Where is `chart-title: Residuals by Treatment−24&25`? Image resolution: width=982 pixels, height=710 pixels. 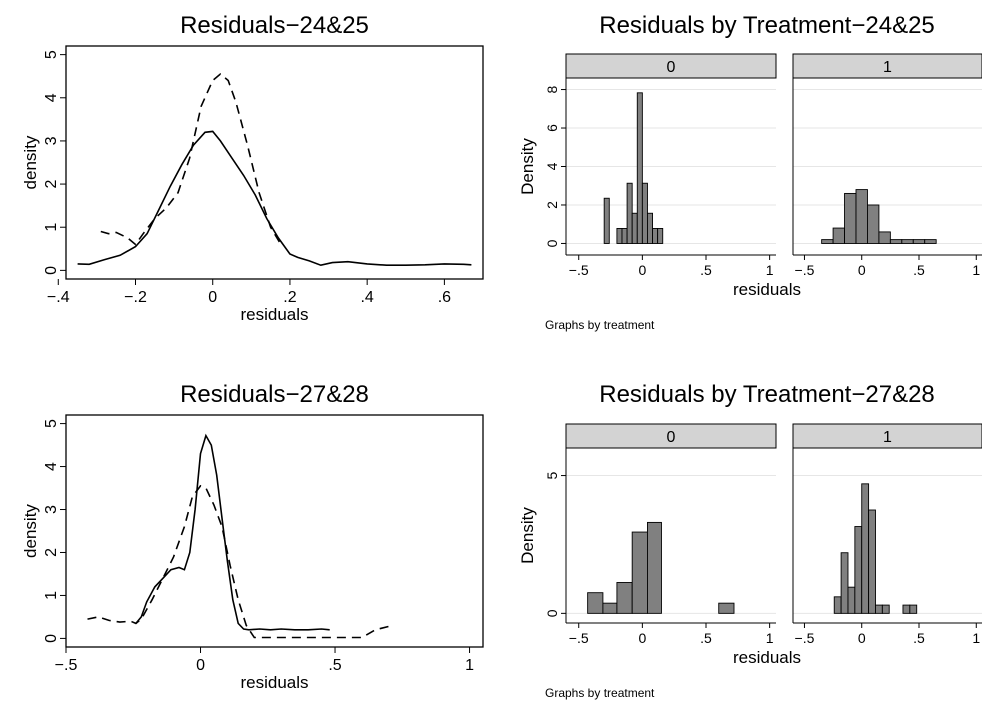
chart-title: Residuals by Treatment−24&25 is located at coordinates (767, 25).